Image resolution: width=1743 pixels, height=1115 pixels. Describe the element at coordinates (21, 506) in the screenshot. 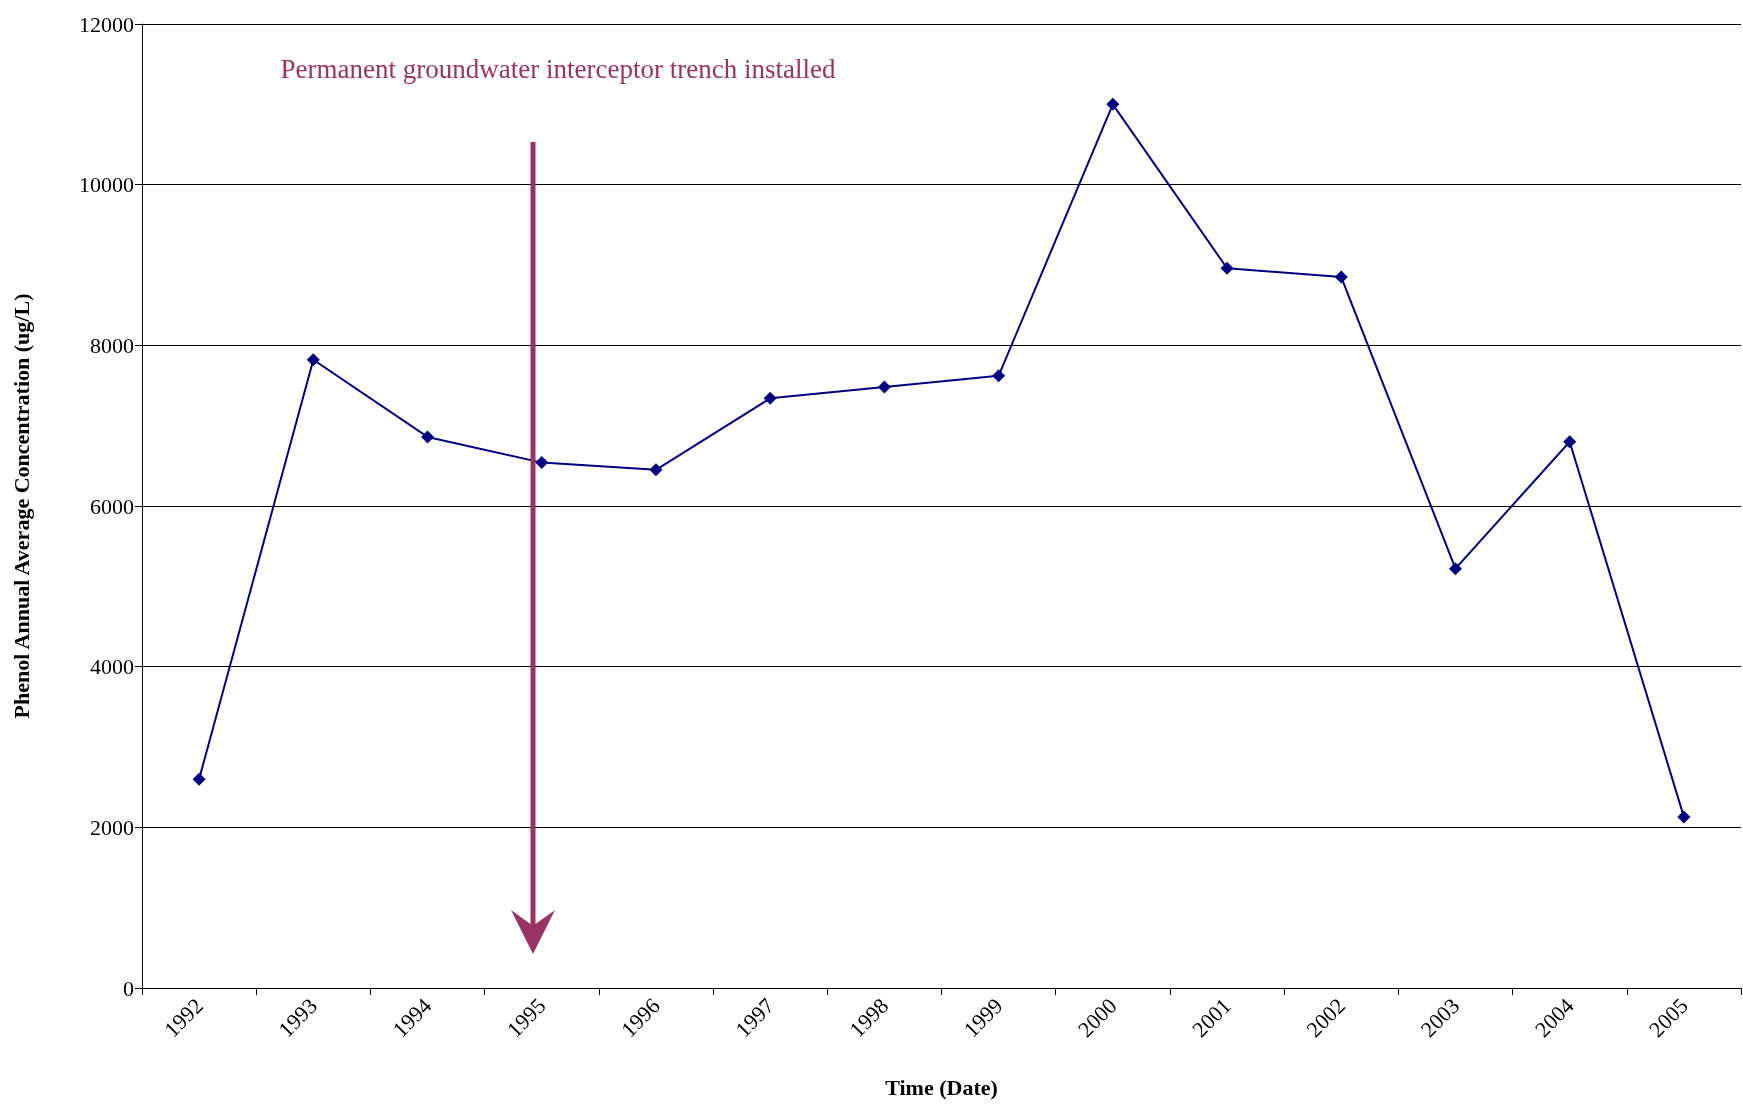

I see `y-axis-title: Phenol Annual Average Concentration (ug/L)` at that location.